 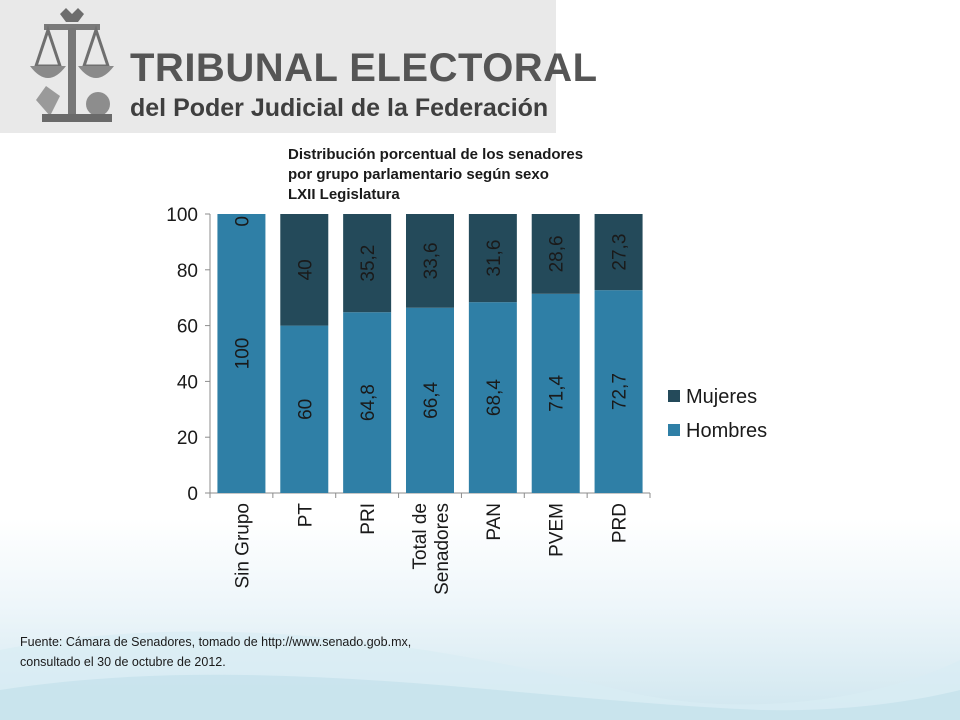 What do you see at coordinates (620, 523) in the screenshot?
I see `x-category-label: PRD` at bounding box center [620, 523].